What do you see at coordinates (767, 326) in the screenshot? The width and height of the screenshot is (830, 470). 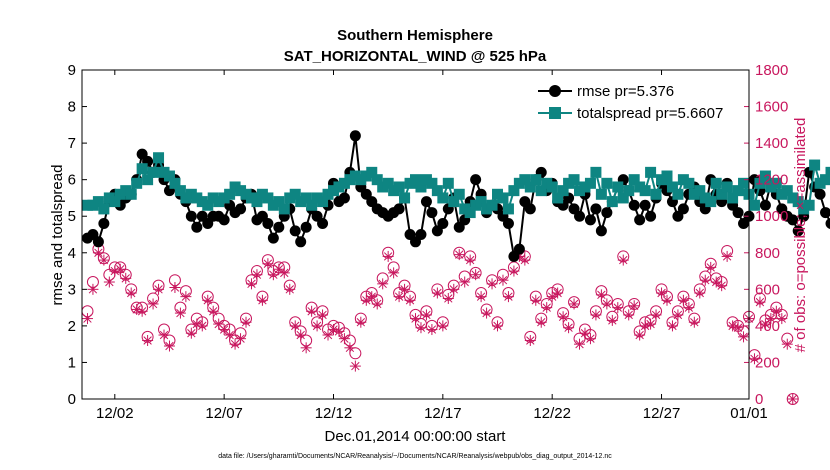 I see `y-tick-label-right: 400` at bounding box center [767, 326].